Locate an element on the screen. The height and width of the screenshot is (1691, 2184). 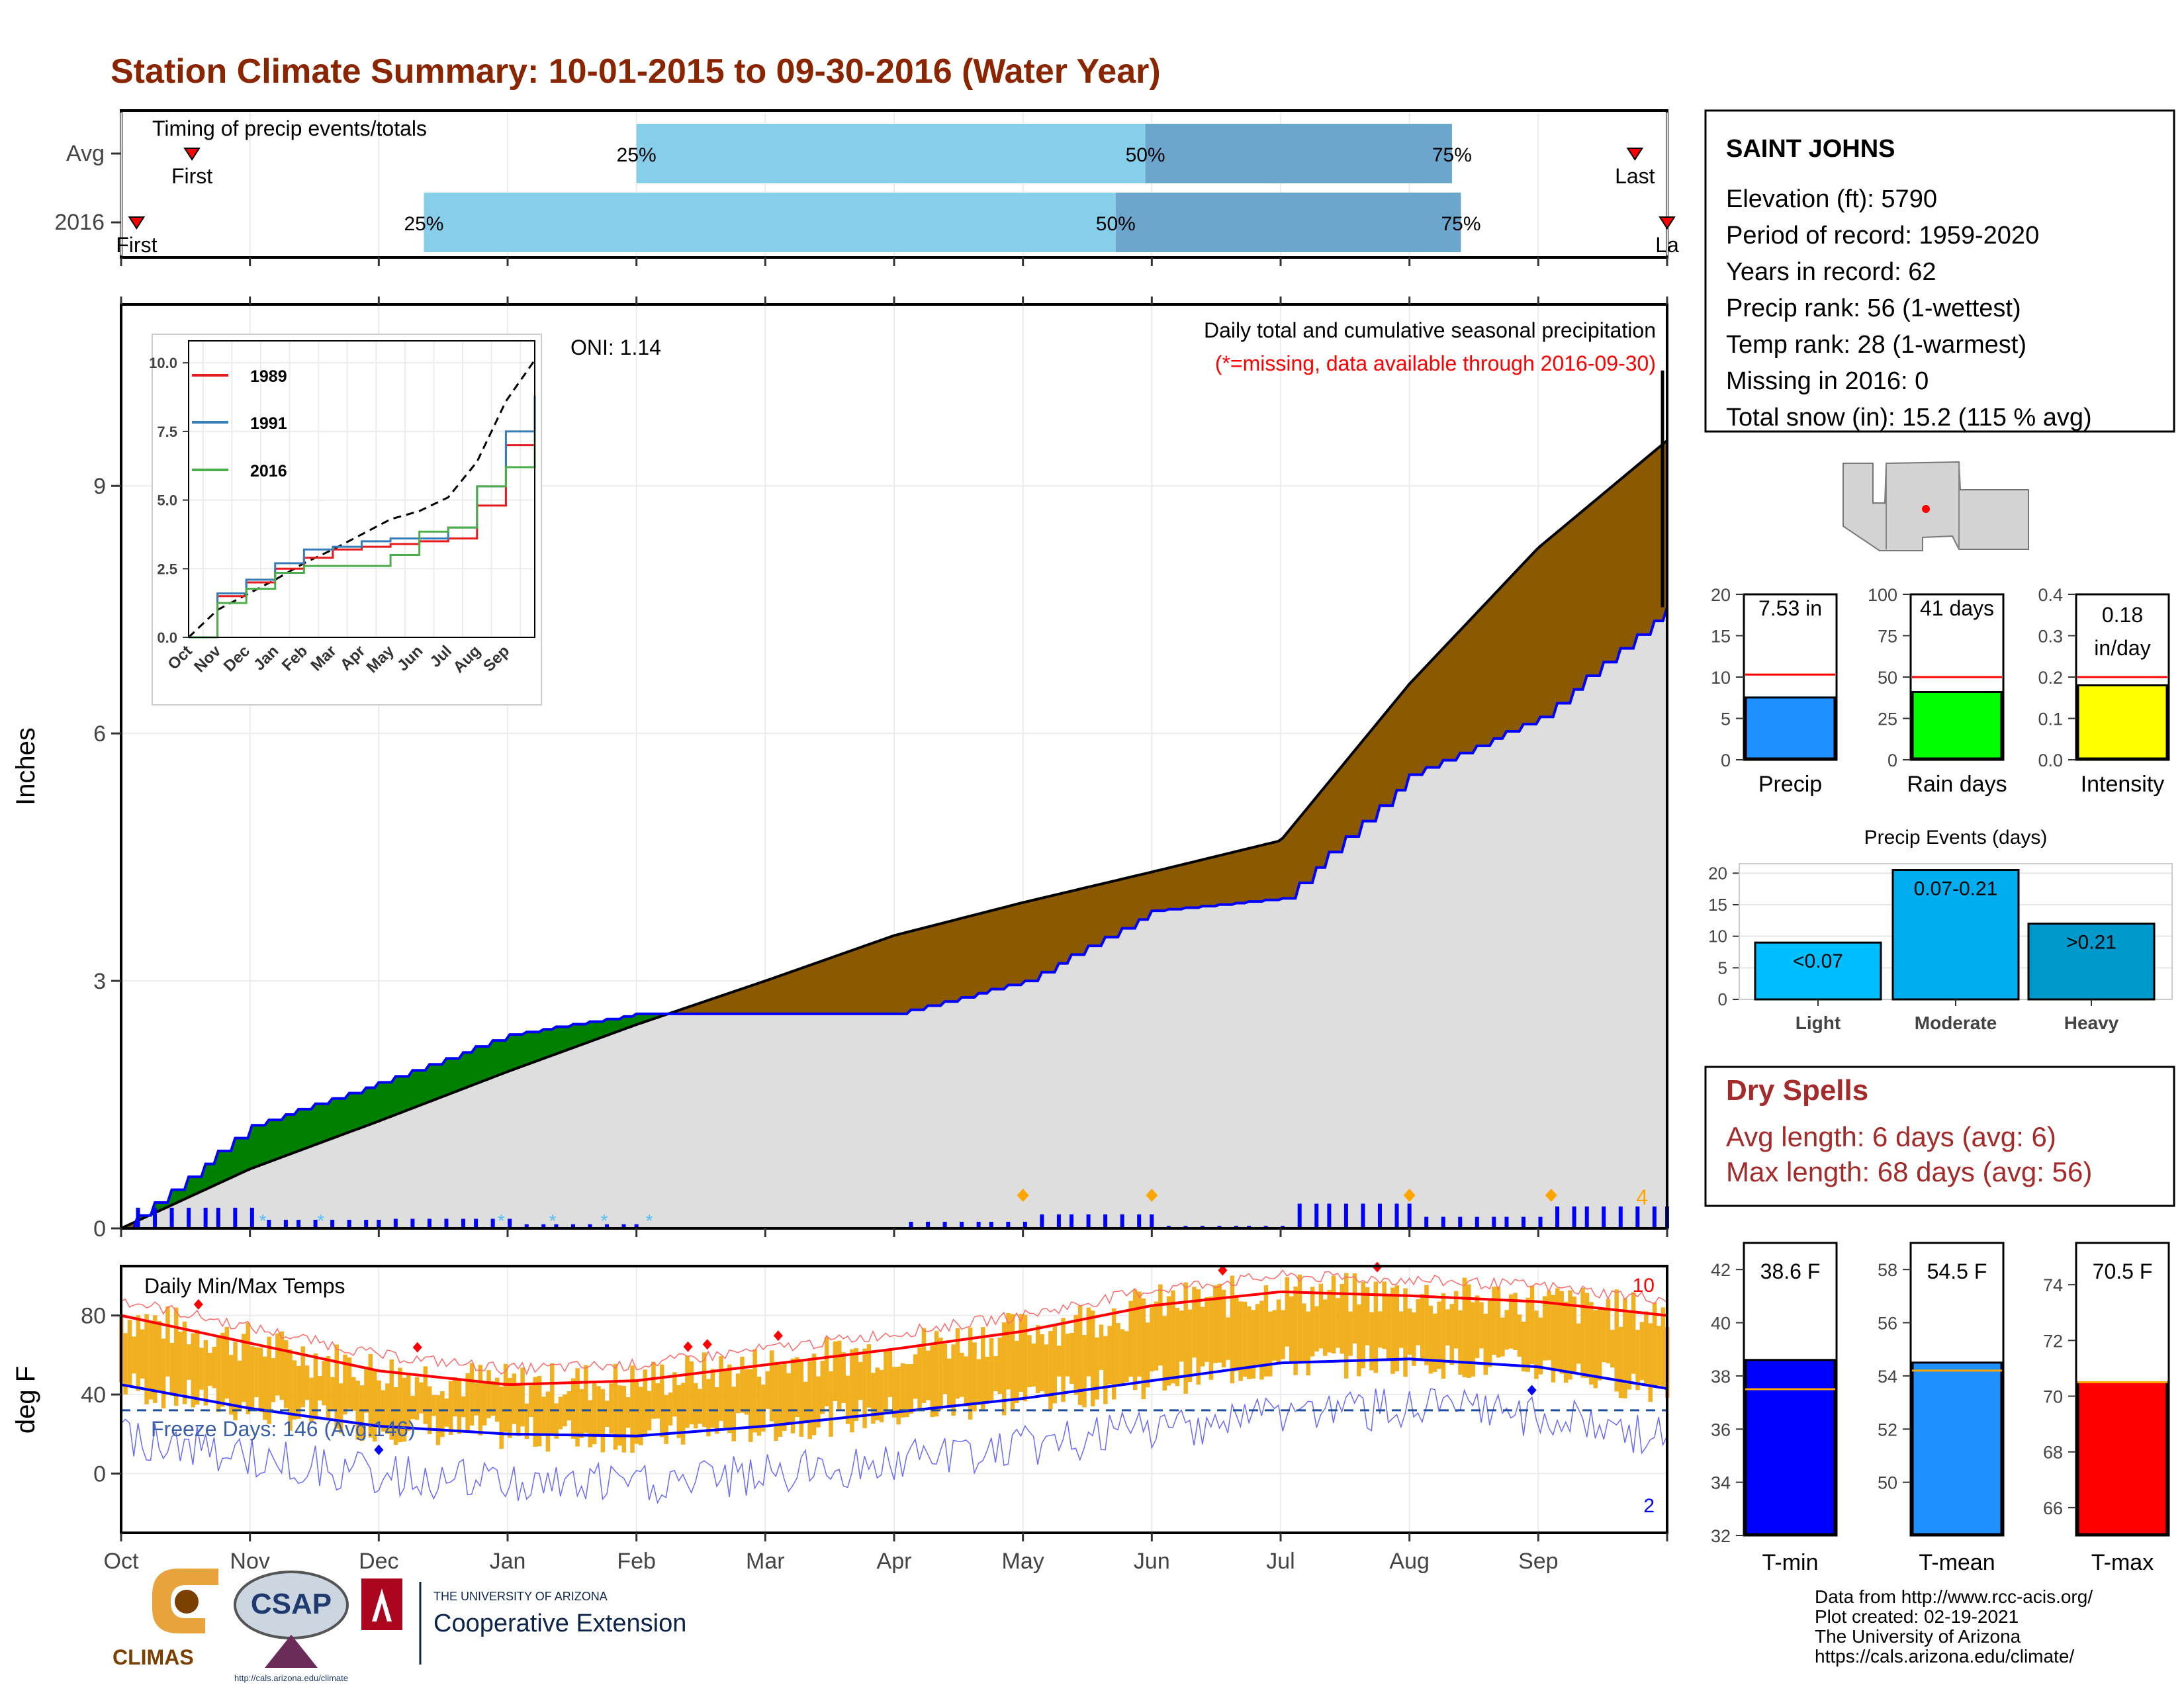
temp-gauge-y-tick-label: 42 is located at coordinates (1721, 1270).